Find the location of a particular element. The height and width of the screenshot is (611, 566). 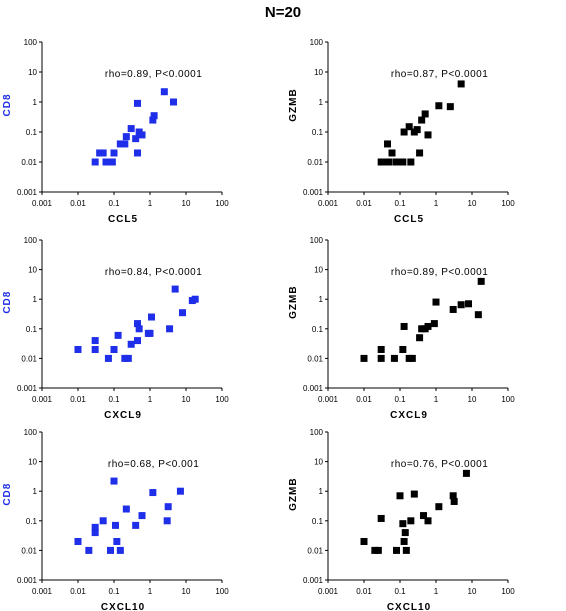

x-axis-label: CXCL9 is located at coordinates (409, 415).